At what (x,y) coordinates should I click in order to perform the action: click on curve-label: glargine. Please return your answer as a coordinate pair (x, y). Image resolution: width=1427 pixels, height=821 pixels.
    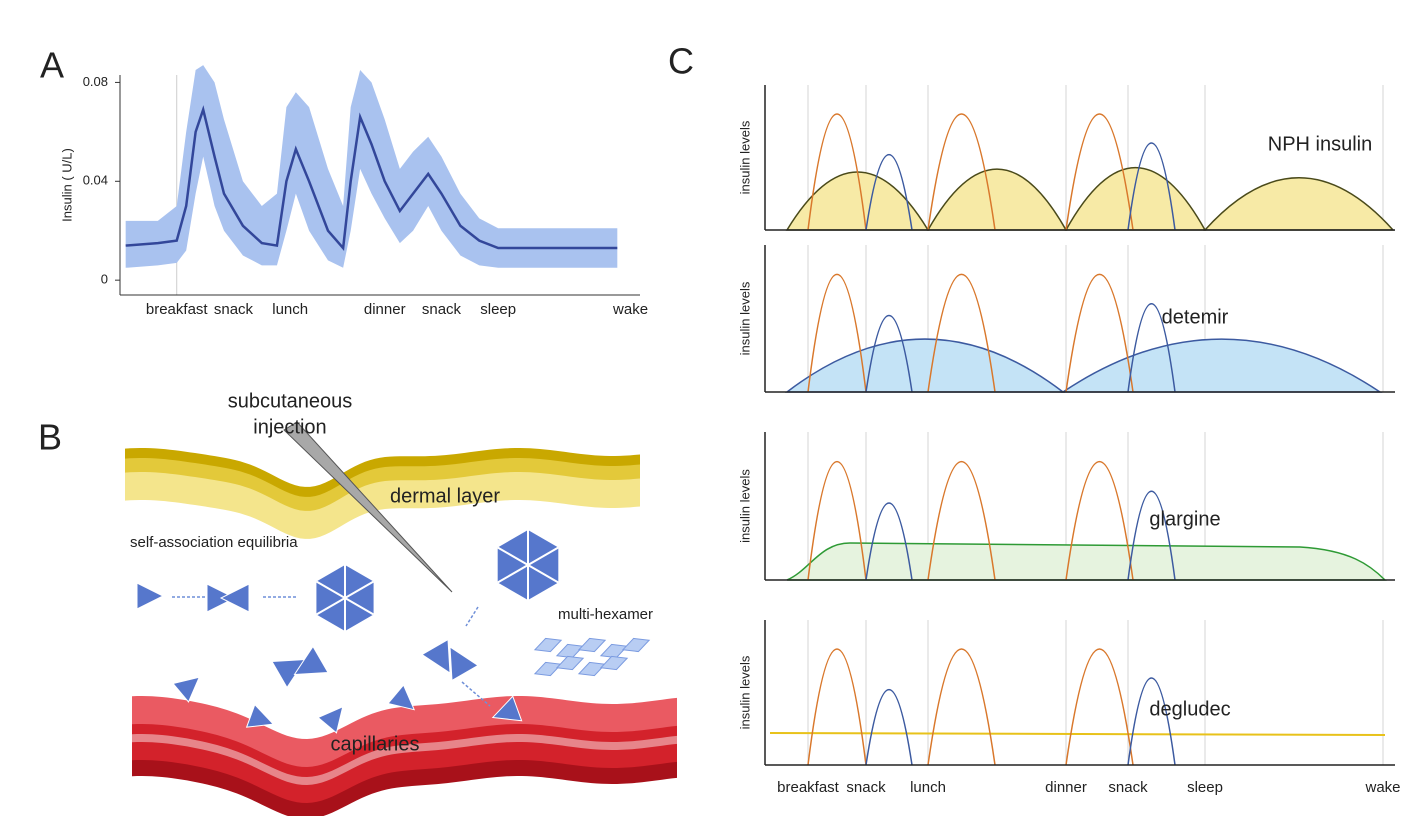
    Looking at the image, I should click on (1184, 519).